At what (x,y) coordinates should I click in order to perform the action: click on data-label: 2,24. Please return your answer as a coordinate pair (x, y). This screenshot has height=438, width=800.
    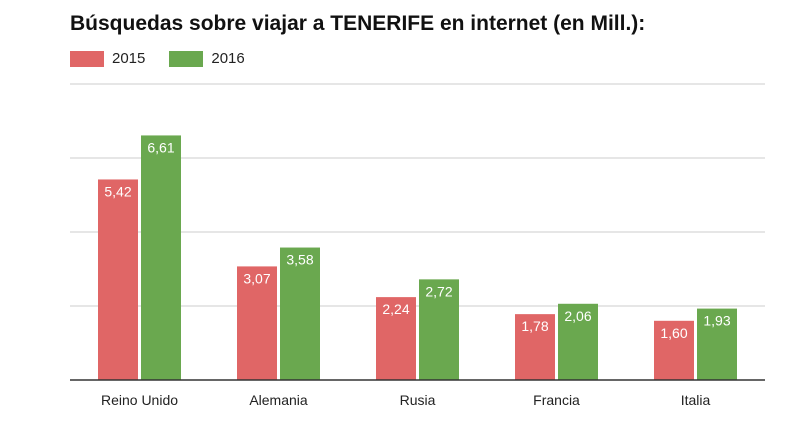
    Looking at the image, I should click on (395, 309).